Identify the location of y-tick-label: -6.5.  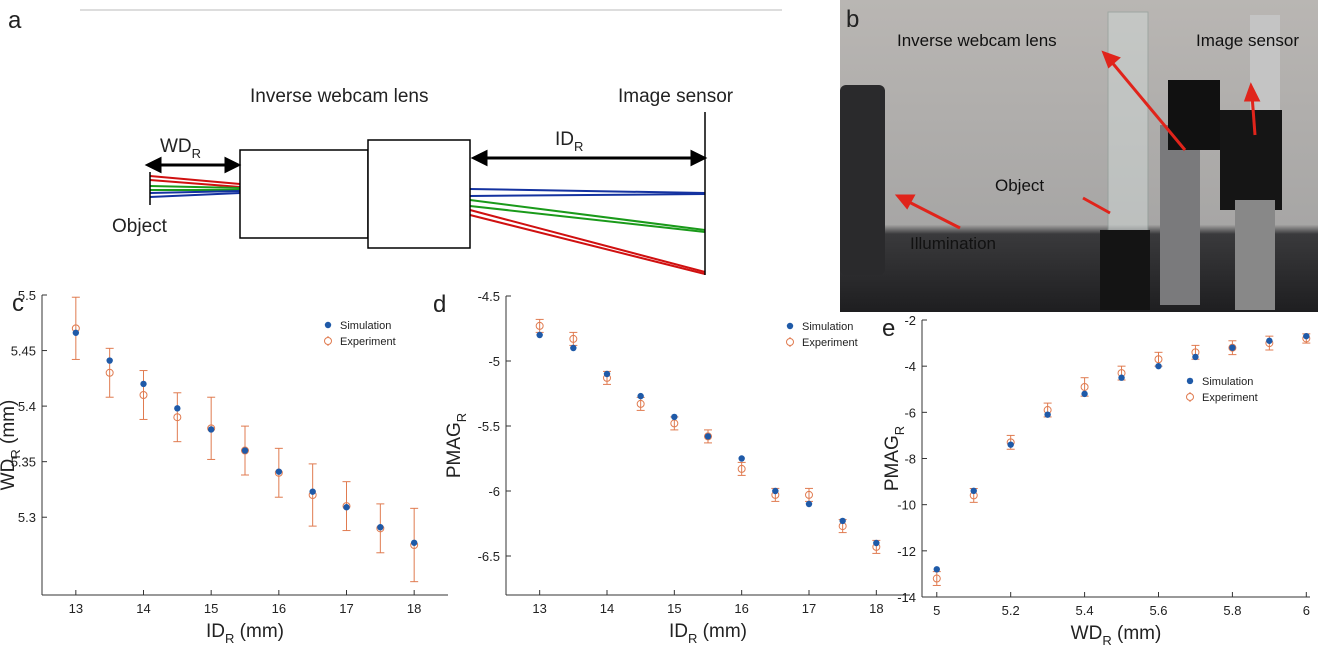
(489, 556).